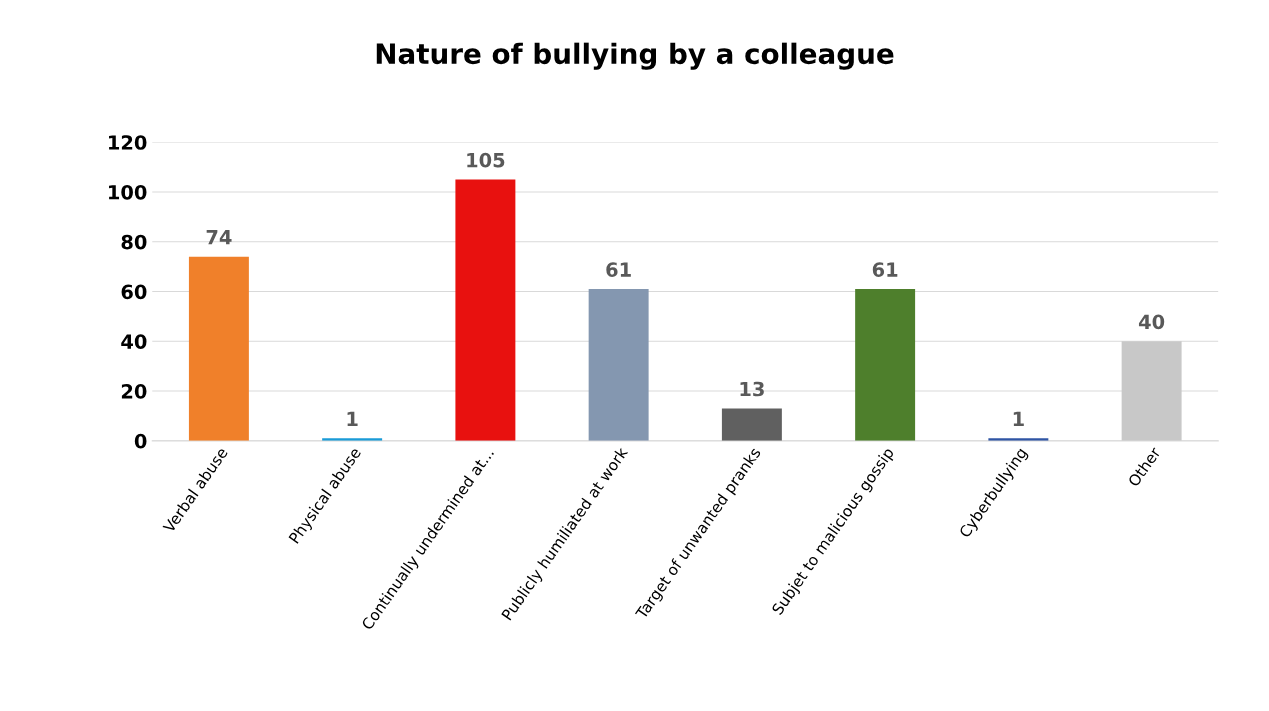  Describe the element at coordinates (140, 441) in the screenshot. I see `y-tick-label: 0` at that location.